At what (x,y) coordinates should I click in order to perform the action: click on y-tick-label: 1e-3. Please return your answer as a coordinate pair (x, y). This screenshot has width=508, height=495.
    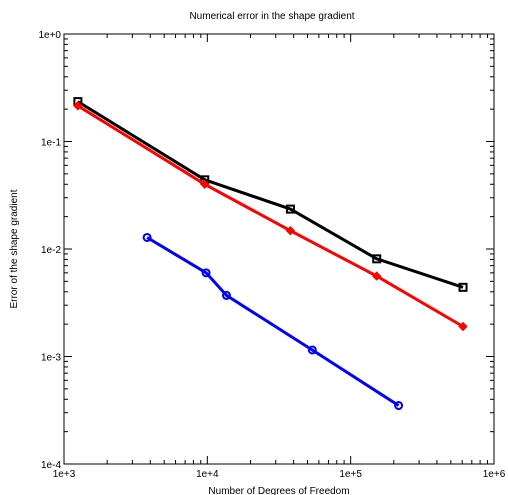
    Looking at the image, I should click on (51, 358).